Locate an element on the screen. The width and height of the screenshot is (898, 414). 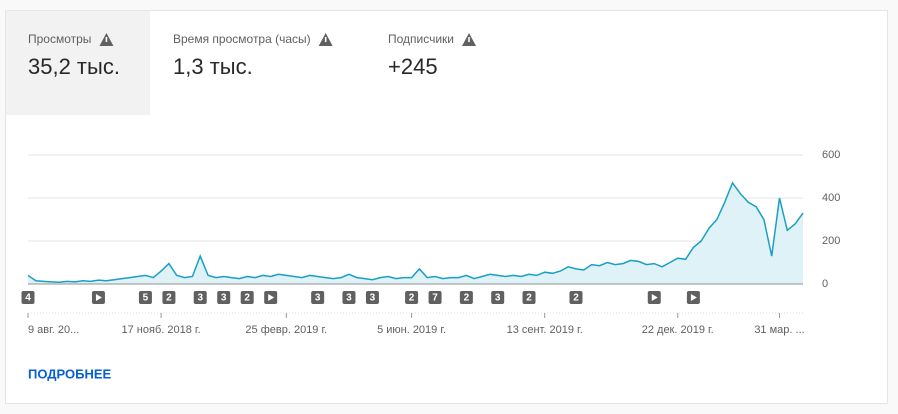
y-tick-label: 400 is located at coordinates (831, 198).